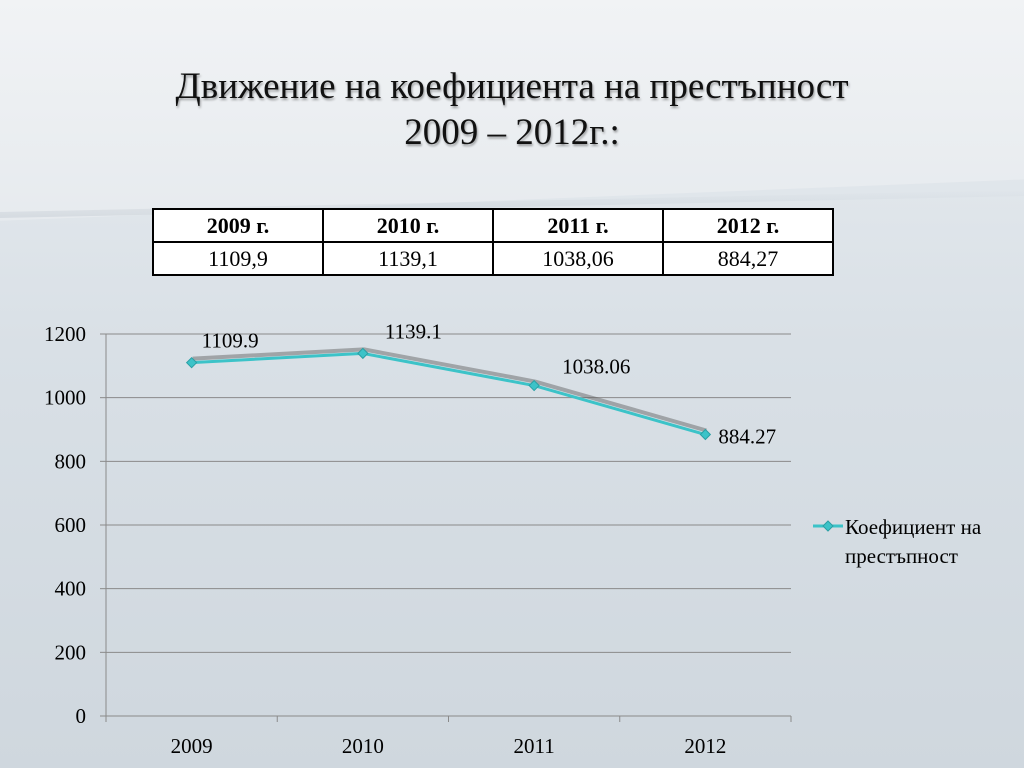  Describe the element at coordinates (512, 132) in the screenshot. I see `slide-title-line2: 2009 – 2012г.:` at that location.